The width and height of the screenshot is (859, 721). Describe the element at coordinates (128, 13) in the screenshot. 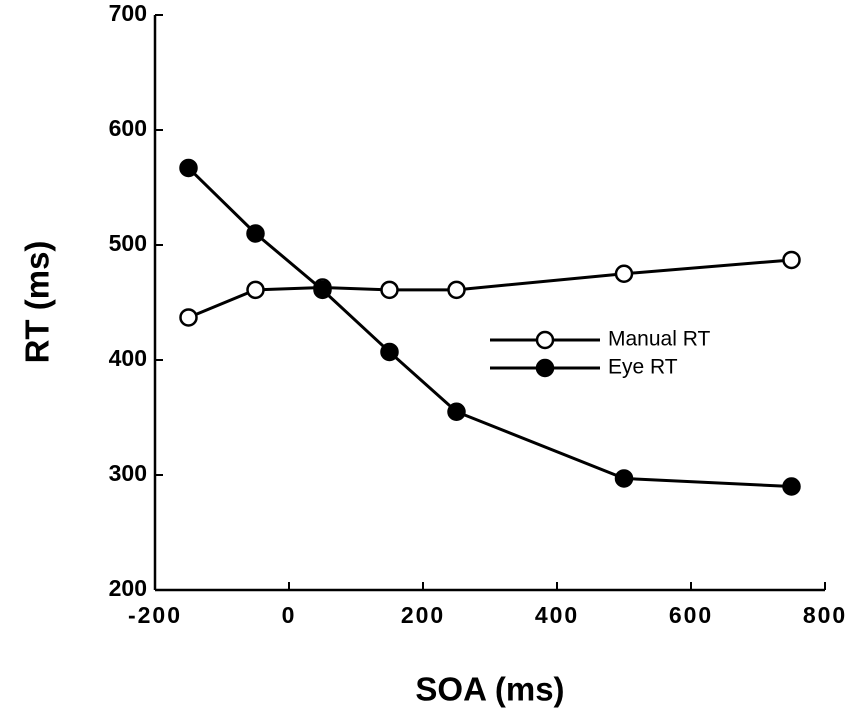

I see `y-tick-label: 700` at that location.